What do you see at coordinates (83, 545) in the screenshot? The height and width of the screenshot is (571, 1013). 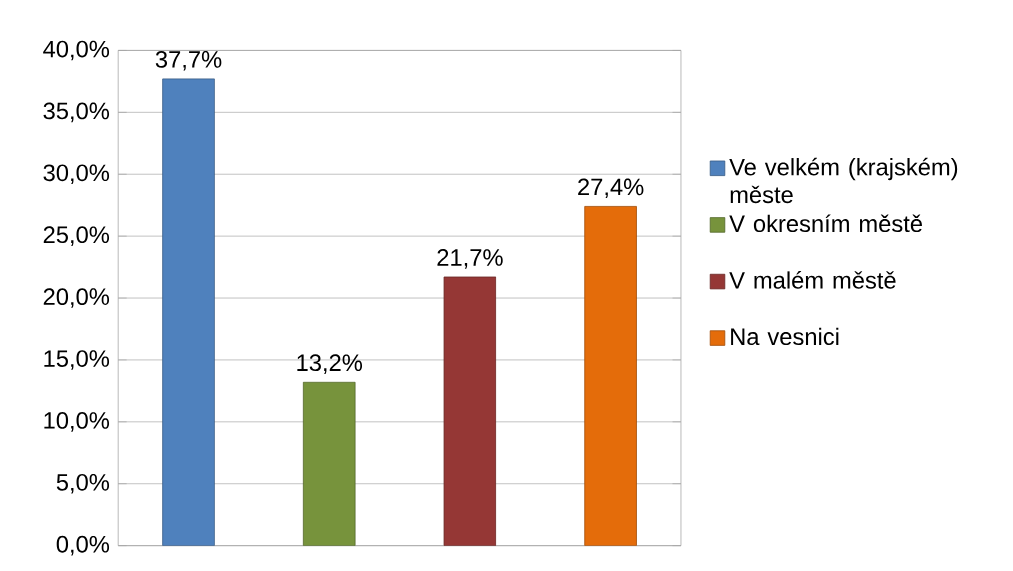 I see `y-tick-label: 0,0%` at bounding box center [83, 545].